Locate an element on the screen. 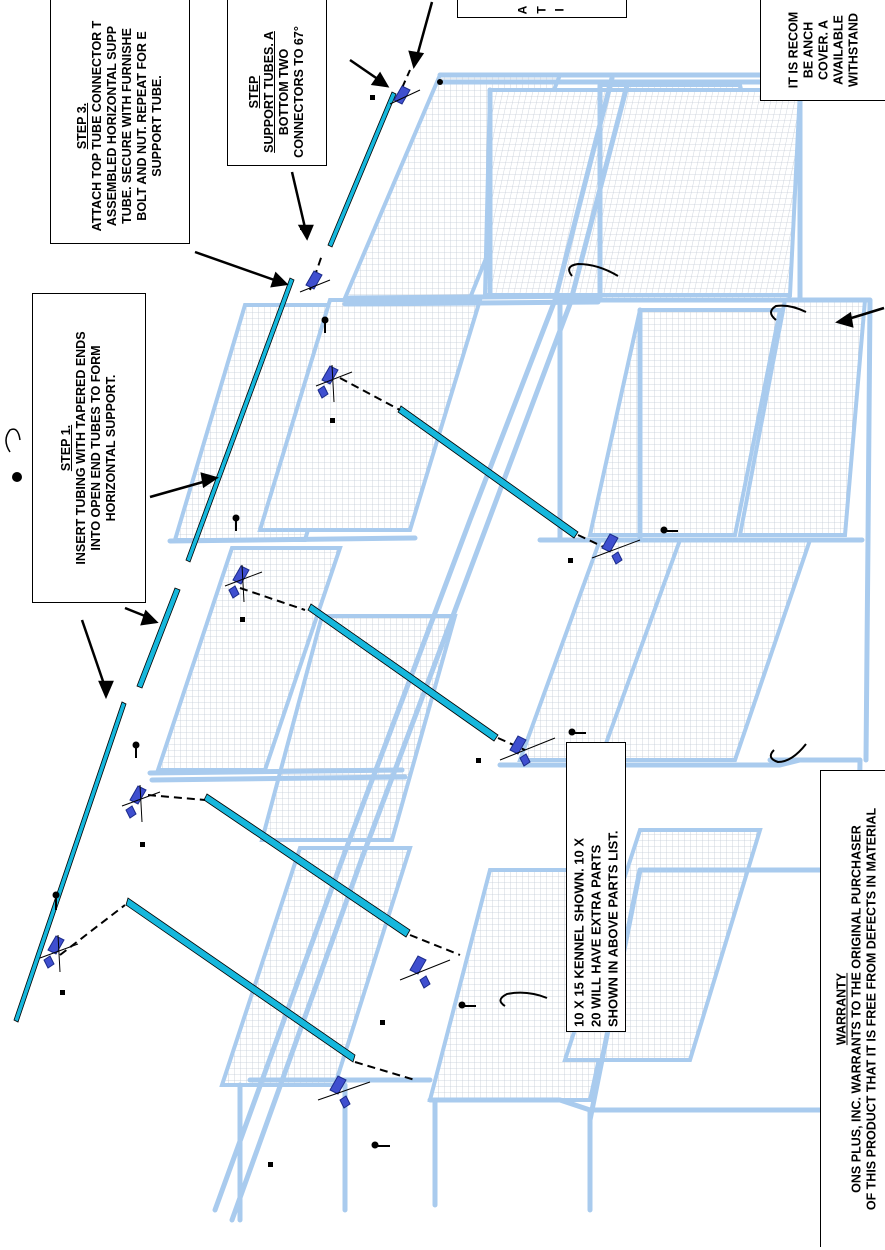 The image size is (885, 1250). step3-line-4: BOLT AND NUT. REPEAT FOR E is located at coordinates (142, 126).